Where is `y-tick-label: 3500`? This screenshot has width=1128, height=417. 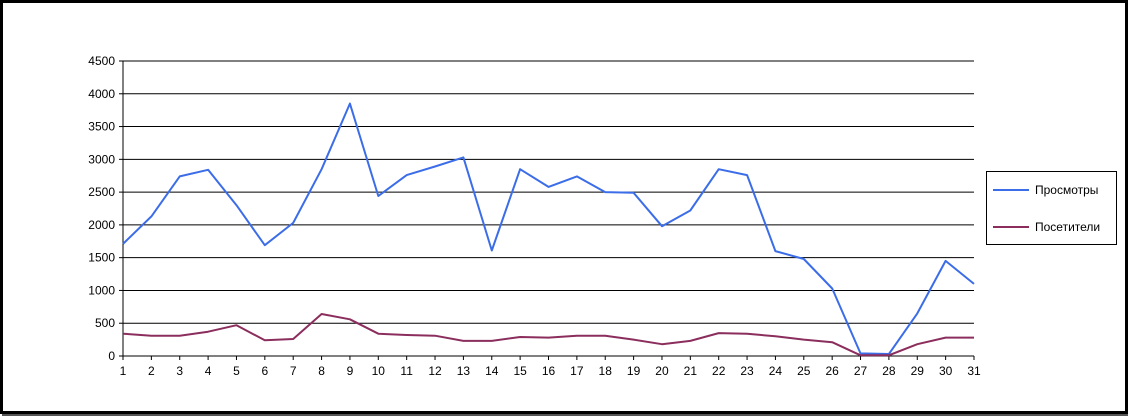
y-tick-label: 3500 is located at coordinates (101, 127).